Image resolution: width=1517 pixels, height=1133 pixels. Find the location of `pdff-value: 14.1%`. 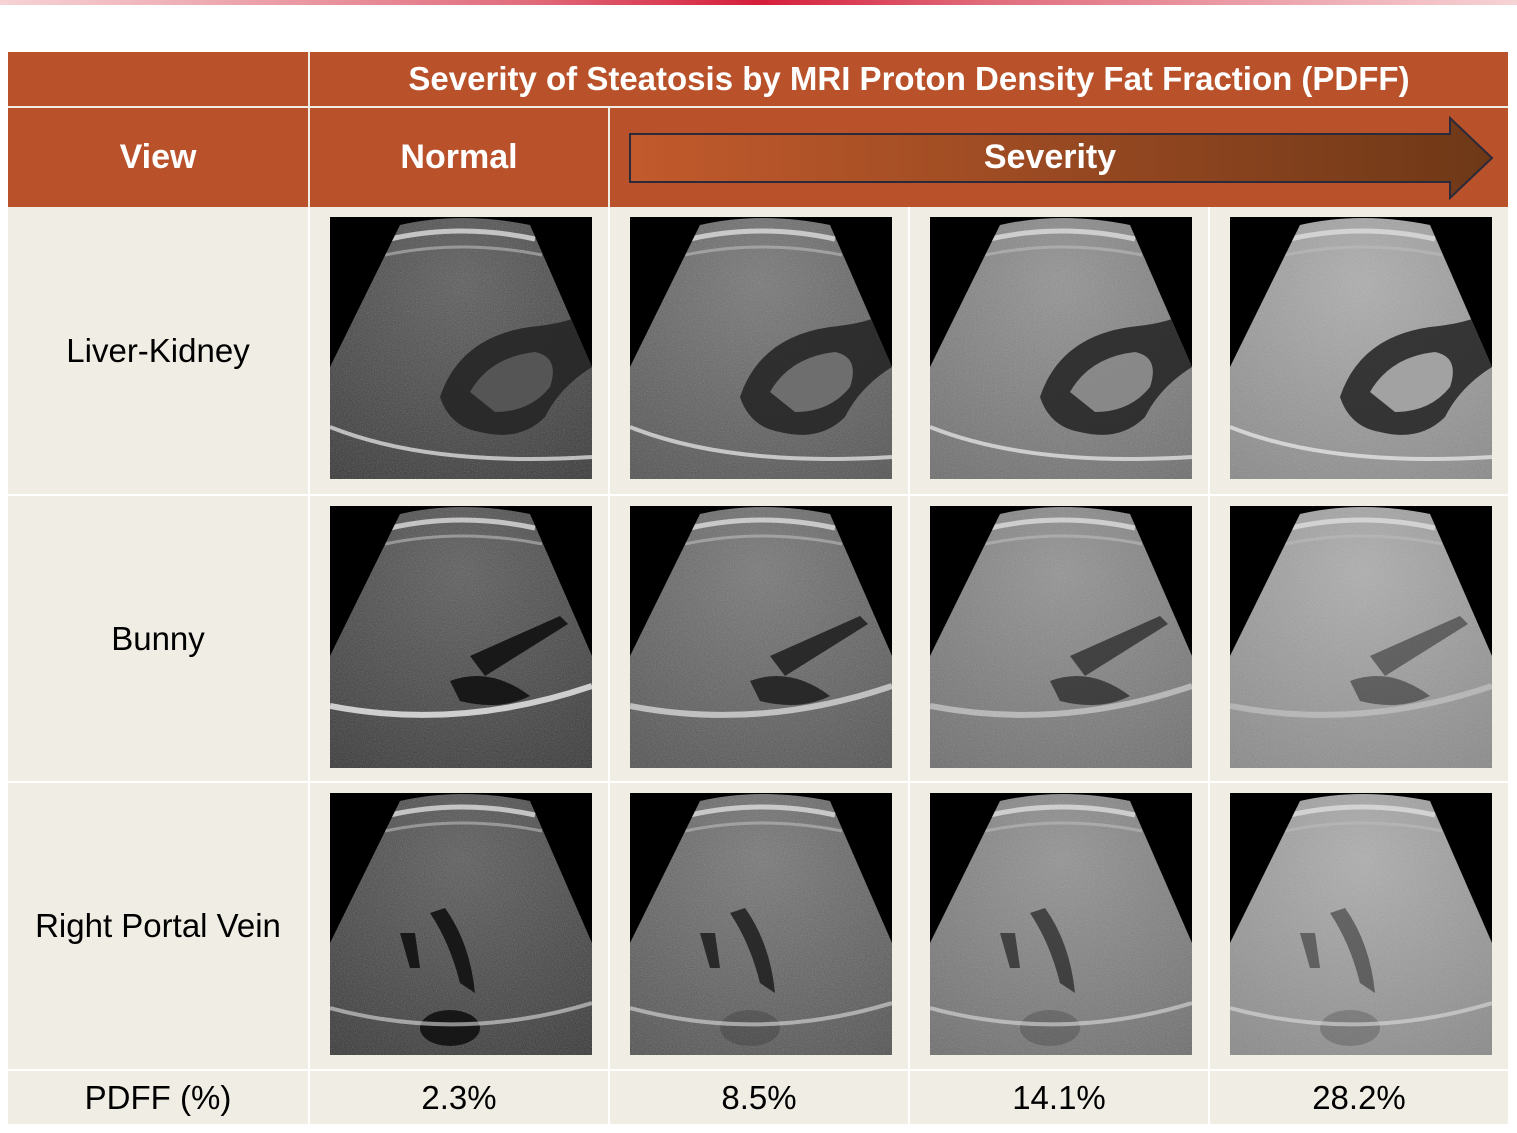

pdff-value: 14.1% is located at coordinates (1058, 1096).